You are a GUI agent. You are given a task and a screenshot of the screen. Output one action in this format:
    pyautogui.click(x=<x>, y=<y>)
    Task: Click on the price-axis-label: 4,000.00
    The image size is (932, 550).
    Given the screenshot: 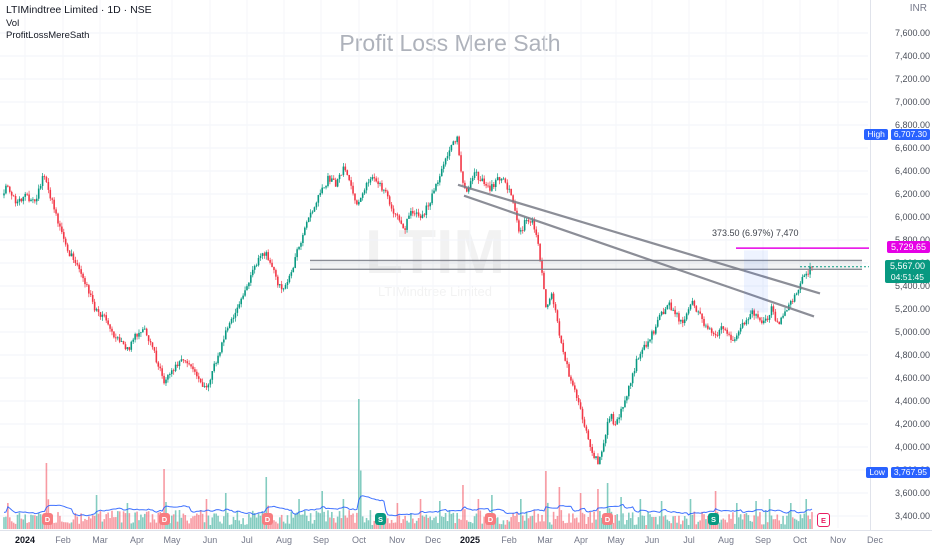 What is the action you would take?
    pyautogui.click(x=912, y=447)
    